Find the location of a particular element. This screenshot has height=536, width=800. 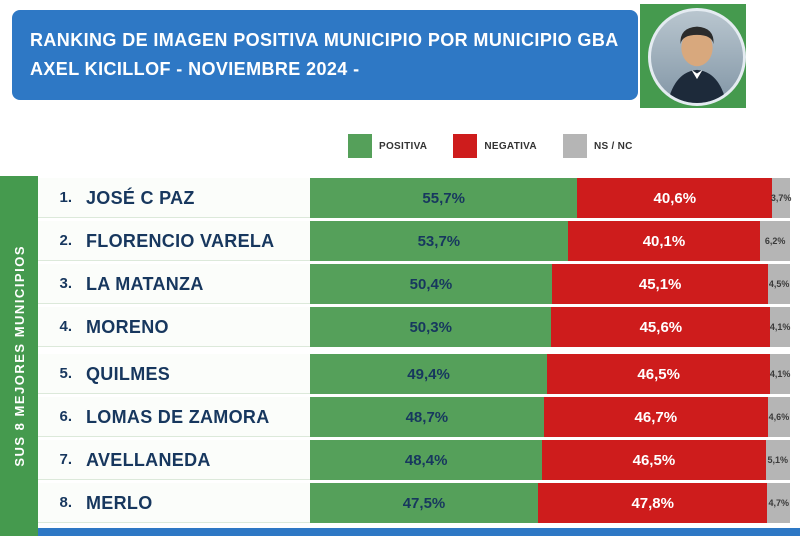

stacked-bar: 55,7% 40,6% 3,7% is located at coordinates (551, 198).